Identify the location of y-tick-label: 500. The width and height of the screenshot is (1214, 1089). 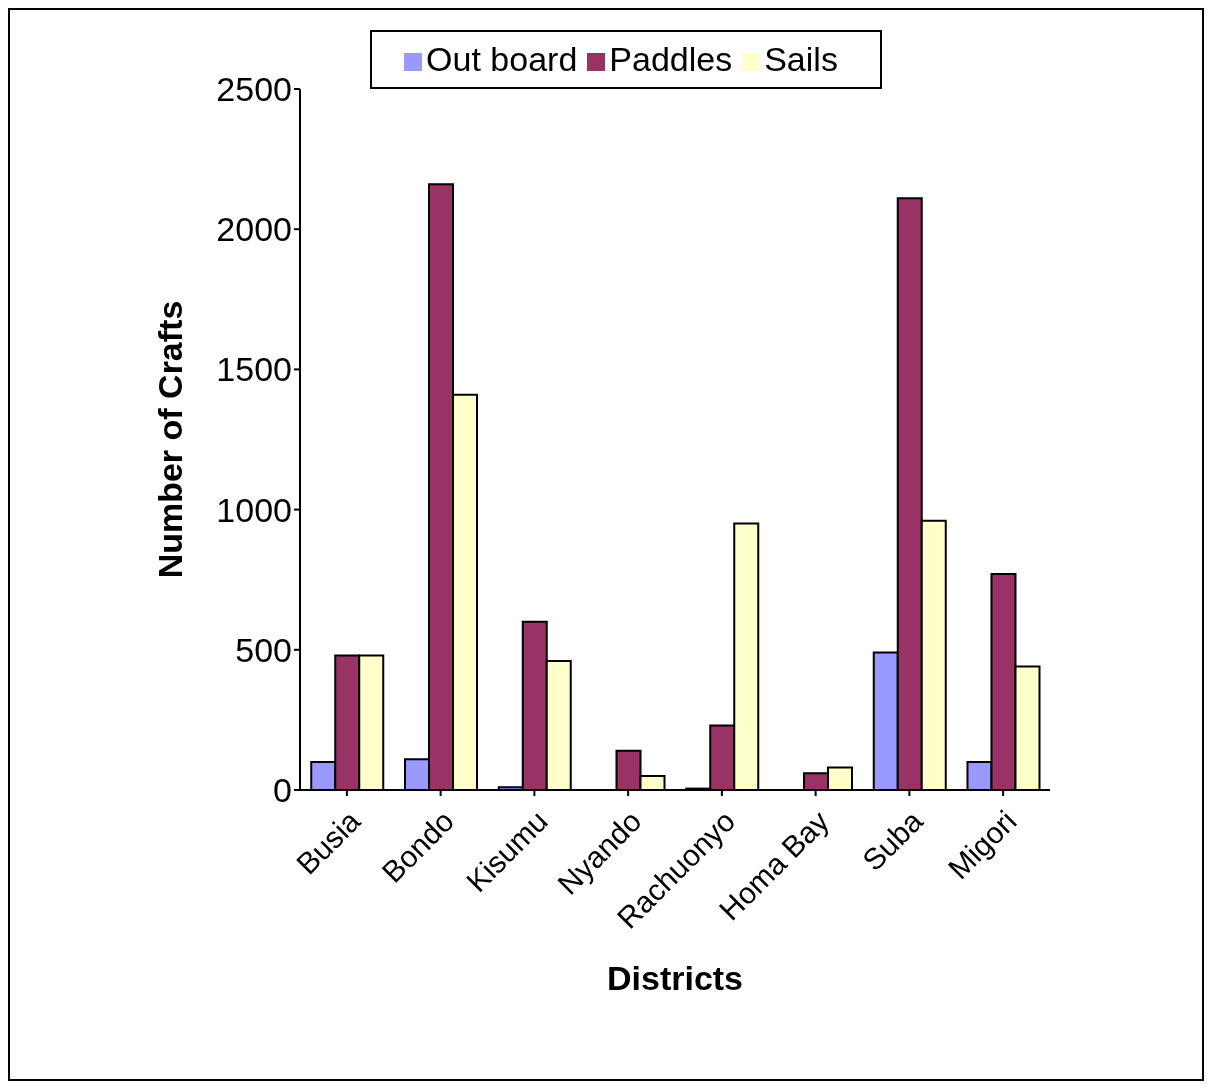
(263, 649).